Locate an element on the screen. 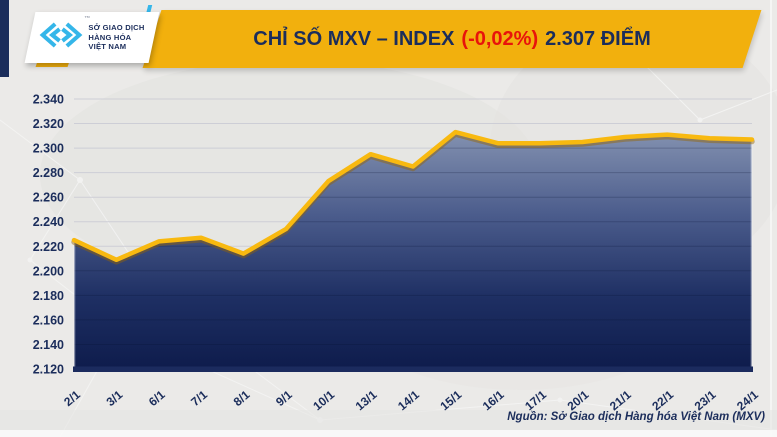  y-tick-label: 2.320 is located at coordinates (48, 124).